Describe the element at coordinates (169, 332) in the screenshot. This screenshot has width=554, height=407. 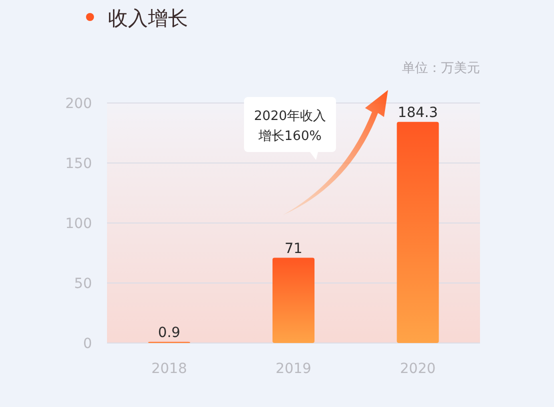
I see `data-label: 0.9` at that location.